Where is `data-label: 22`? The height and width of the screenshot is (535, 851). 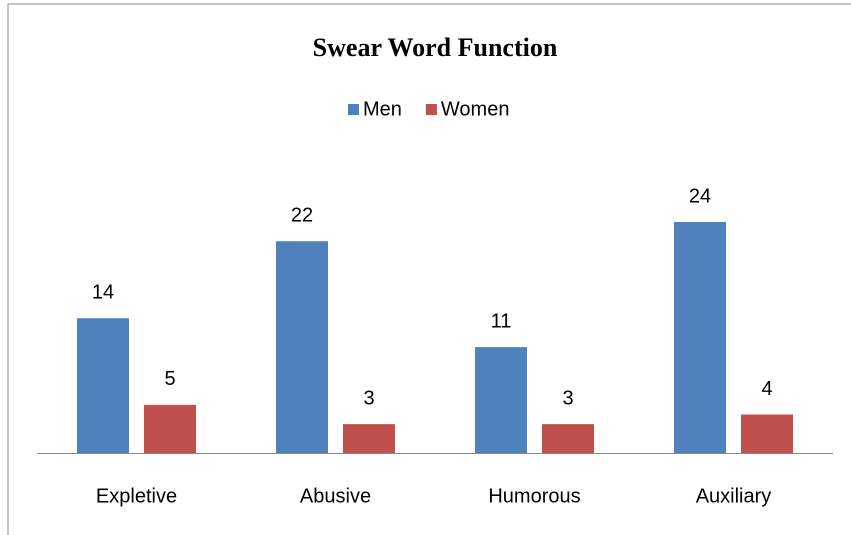
data-label: 22 is located at coordinates (302, 216).